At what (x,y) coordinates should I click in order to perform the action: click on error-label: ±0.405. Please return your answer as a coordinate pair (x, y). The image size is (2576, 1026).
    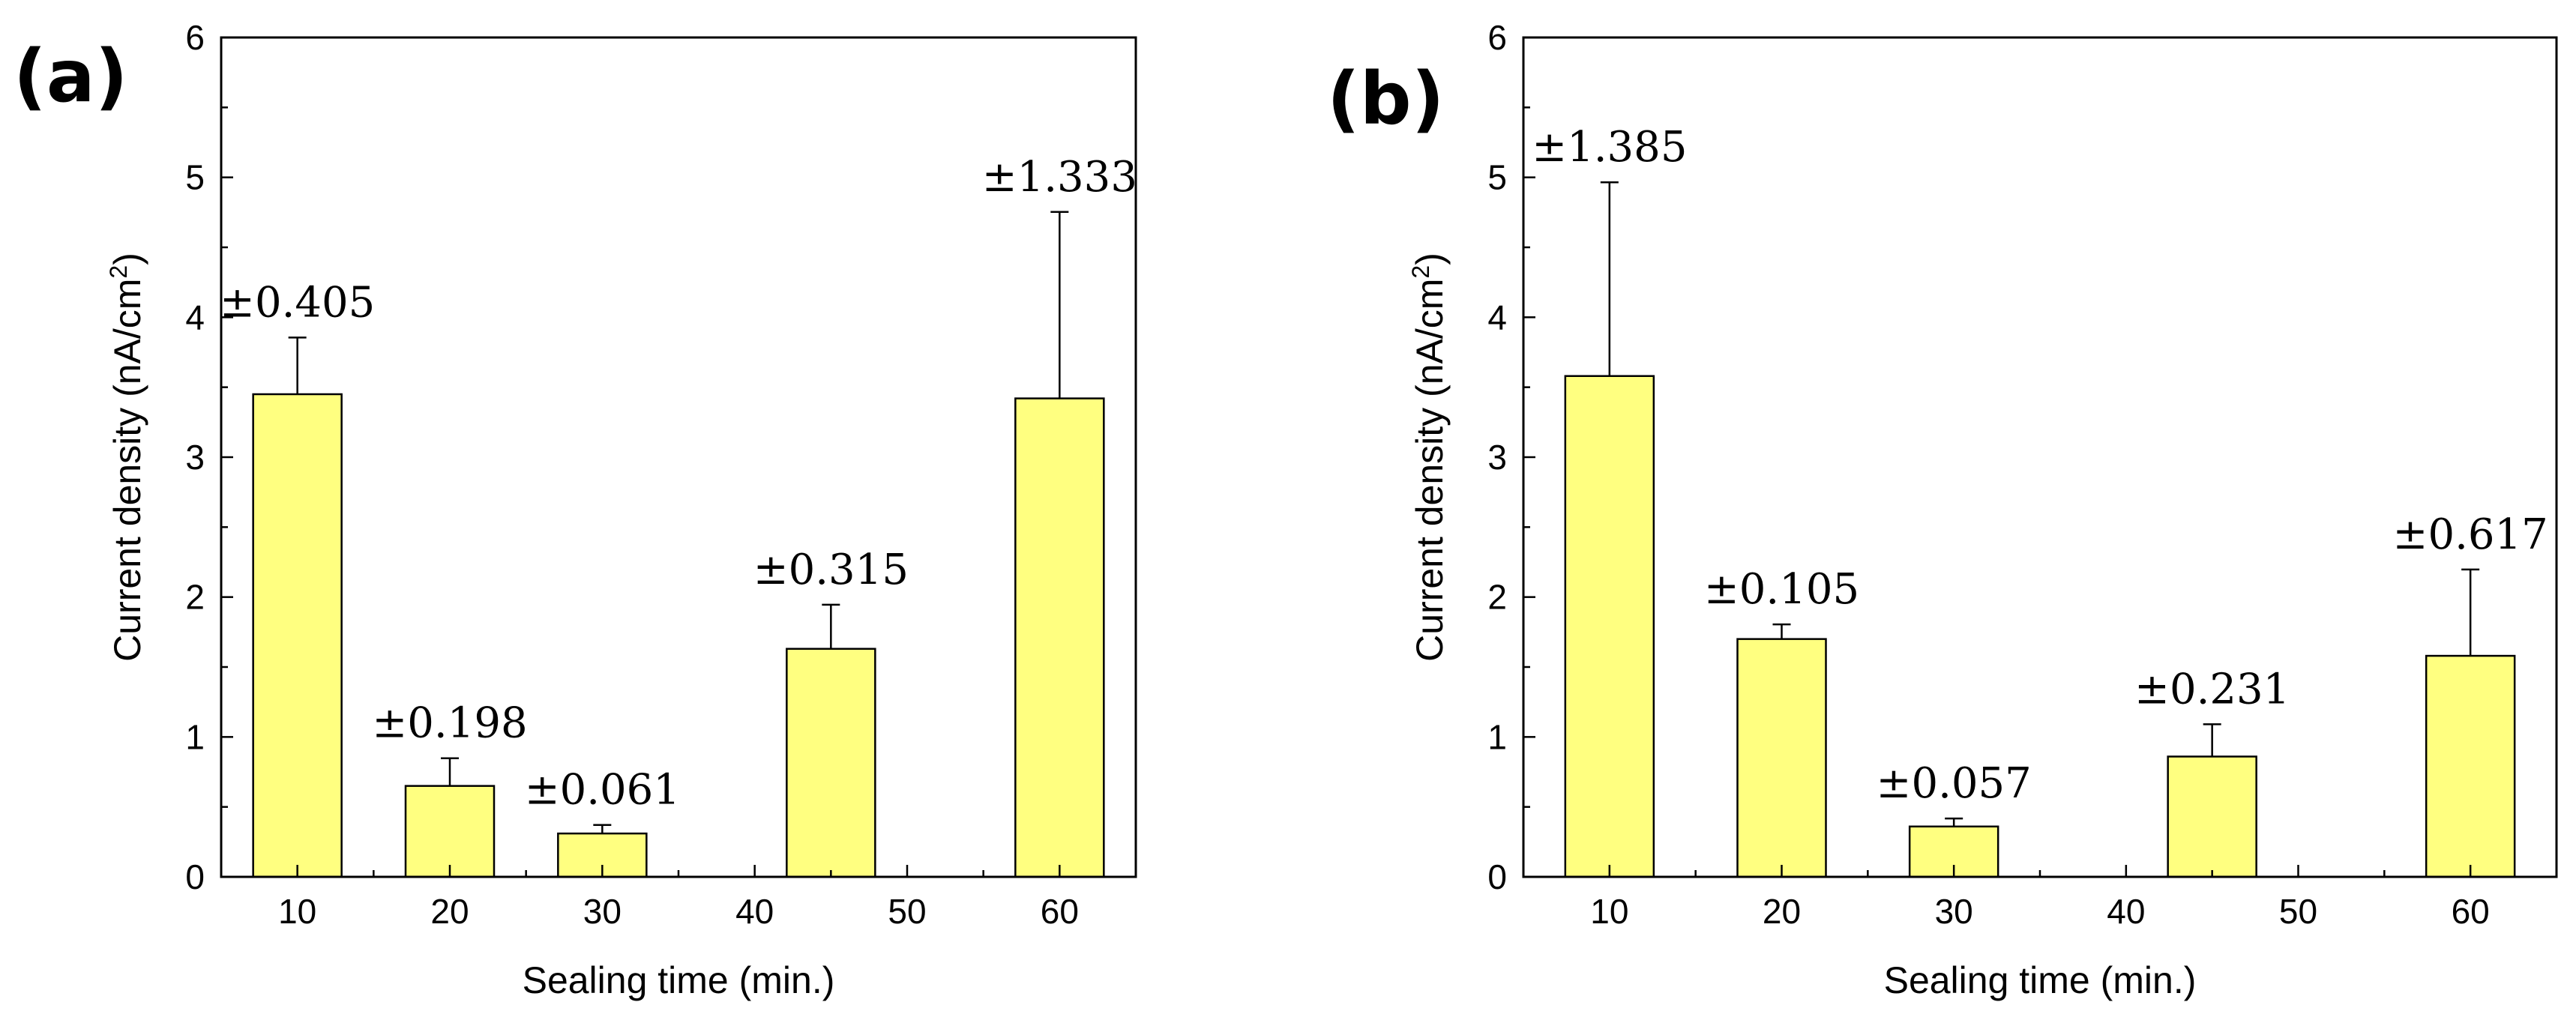
    Looking at the image, I should click on (298, 302).